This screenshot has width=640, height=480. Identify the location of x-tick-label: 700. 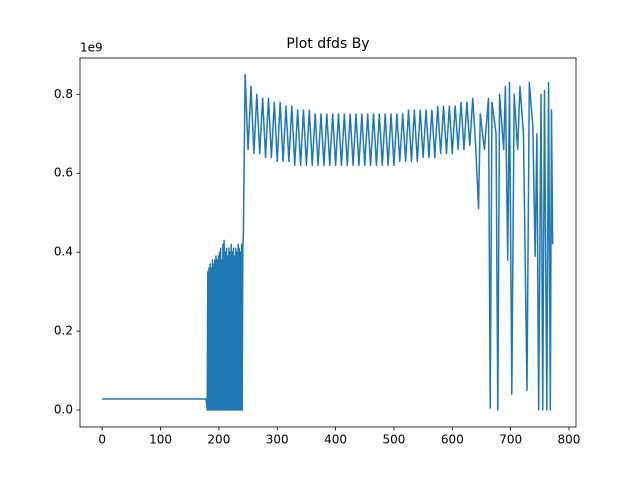
(510, 440).